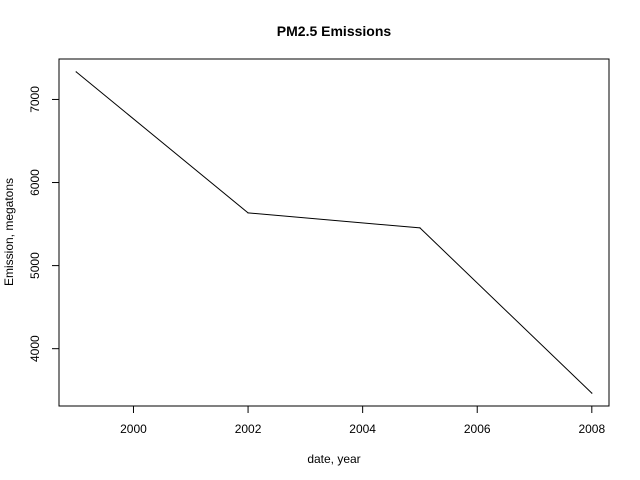 The width and height of the screenshot is (640, 480). Describe the element at coordinates (35, 99) in the screenshot. I see `y-tick-label: 7000` at that location.